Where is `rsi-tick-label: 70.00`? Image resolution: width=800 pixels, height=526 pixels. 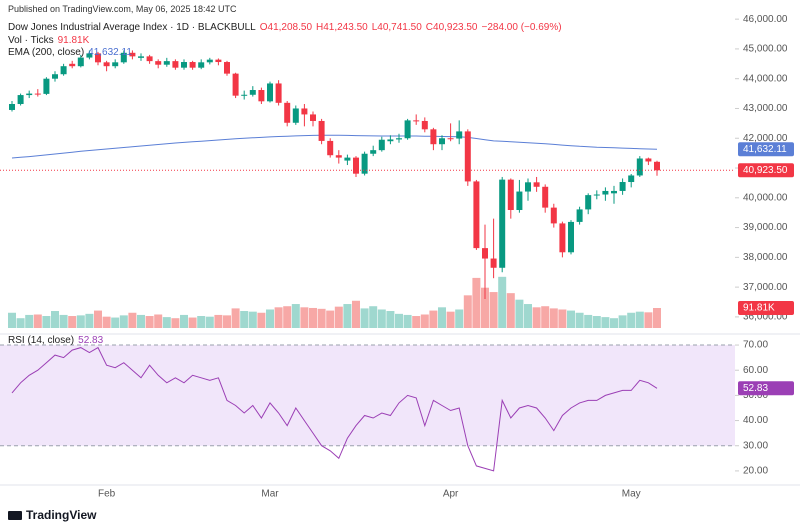
rsi-tick-label: 70.00 is located at coordinates (755, 345).